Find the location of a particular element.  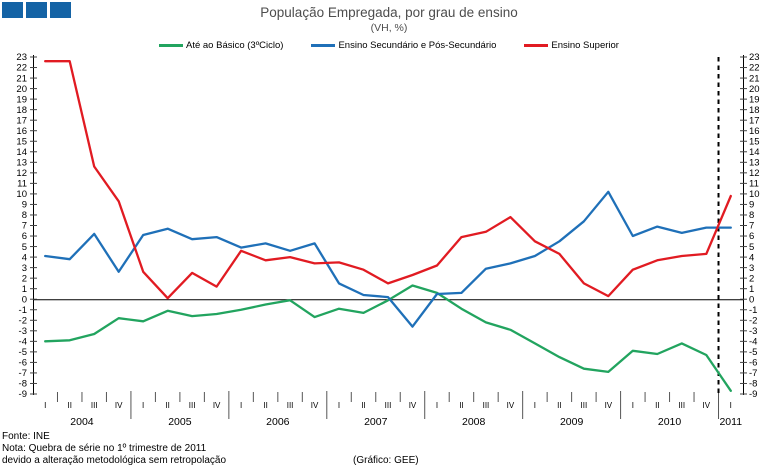

legend-label: Até ao Básico (3ºCiclo) is located at coordinates (235, 45).